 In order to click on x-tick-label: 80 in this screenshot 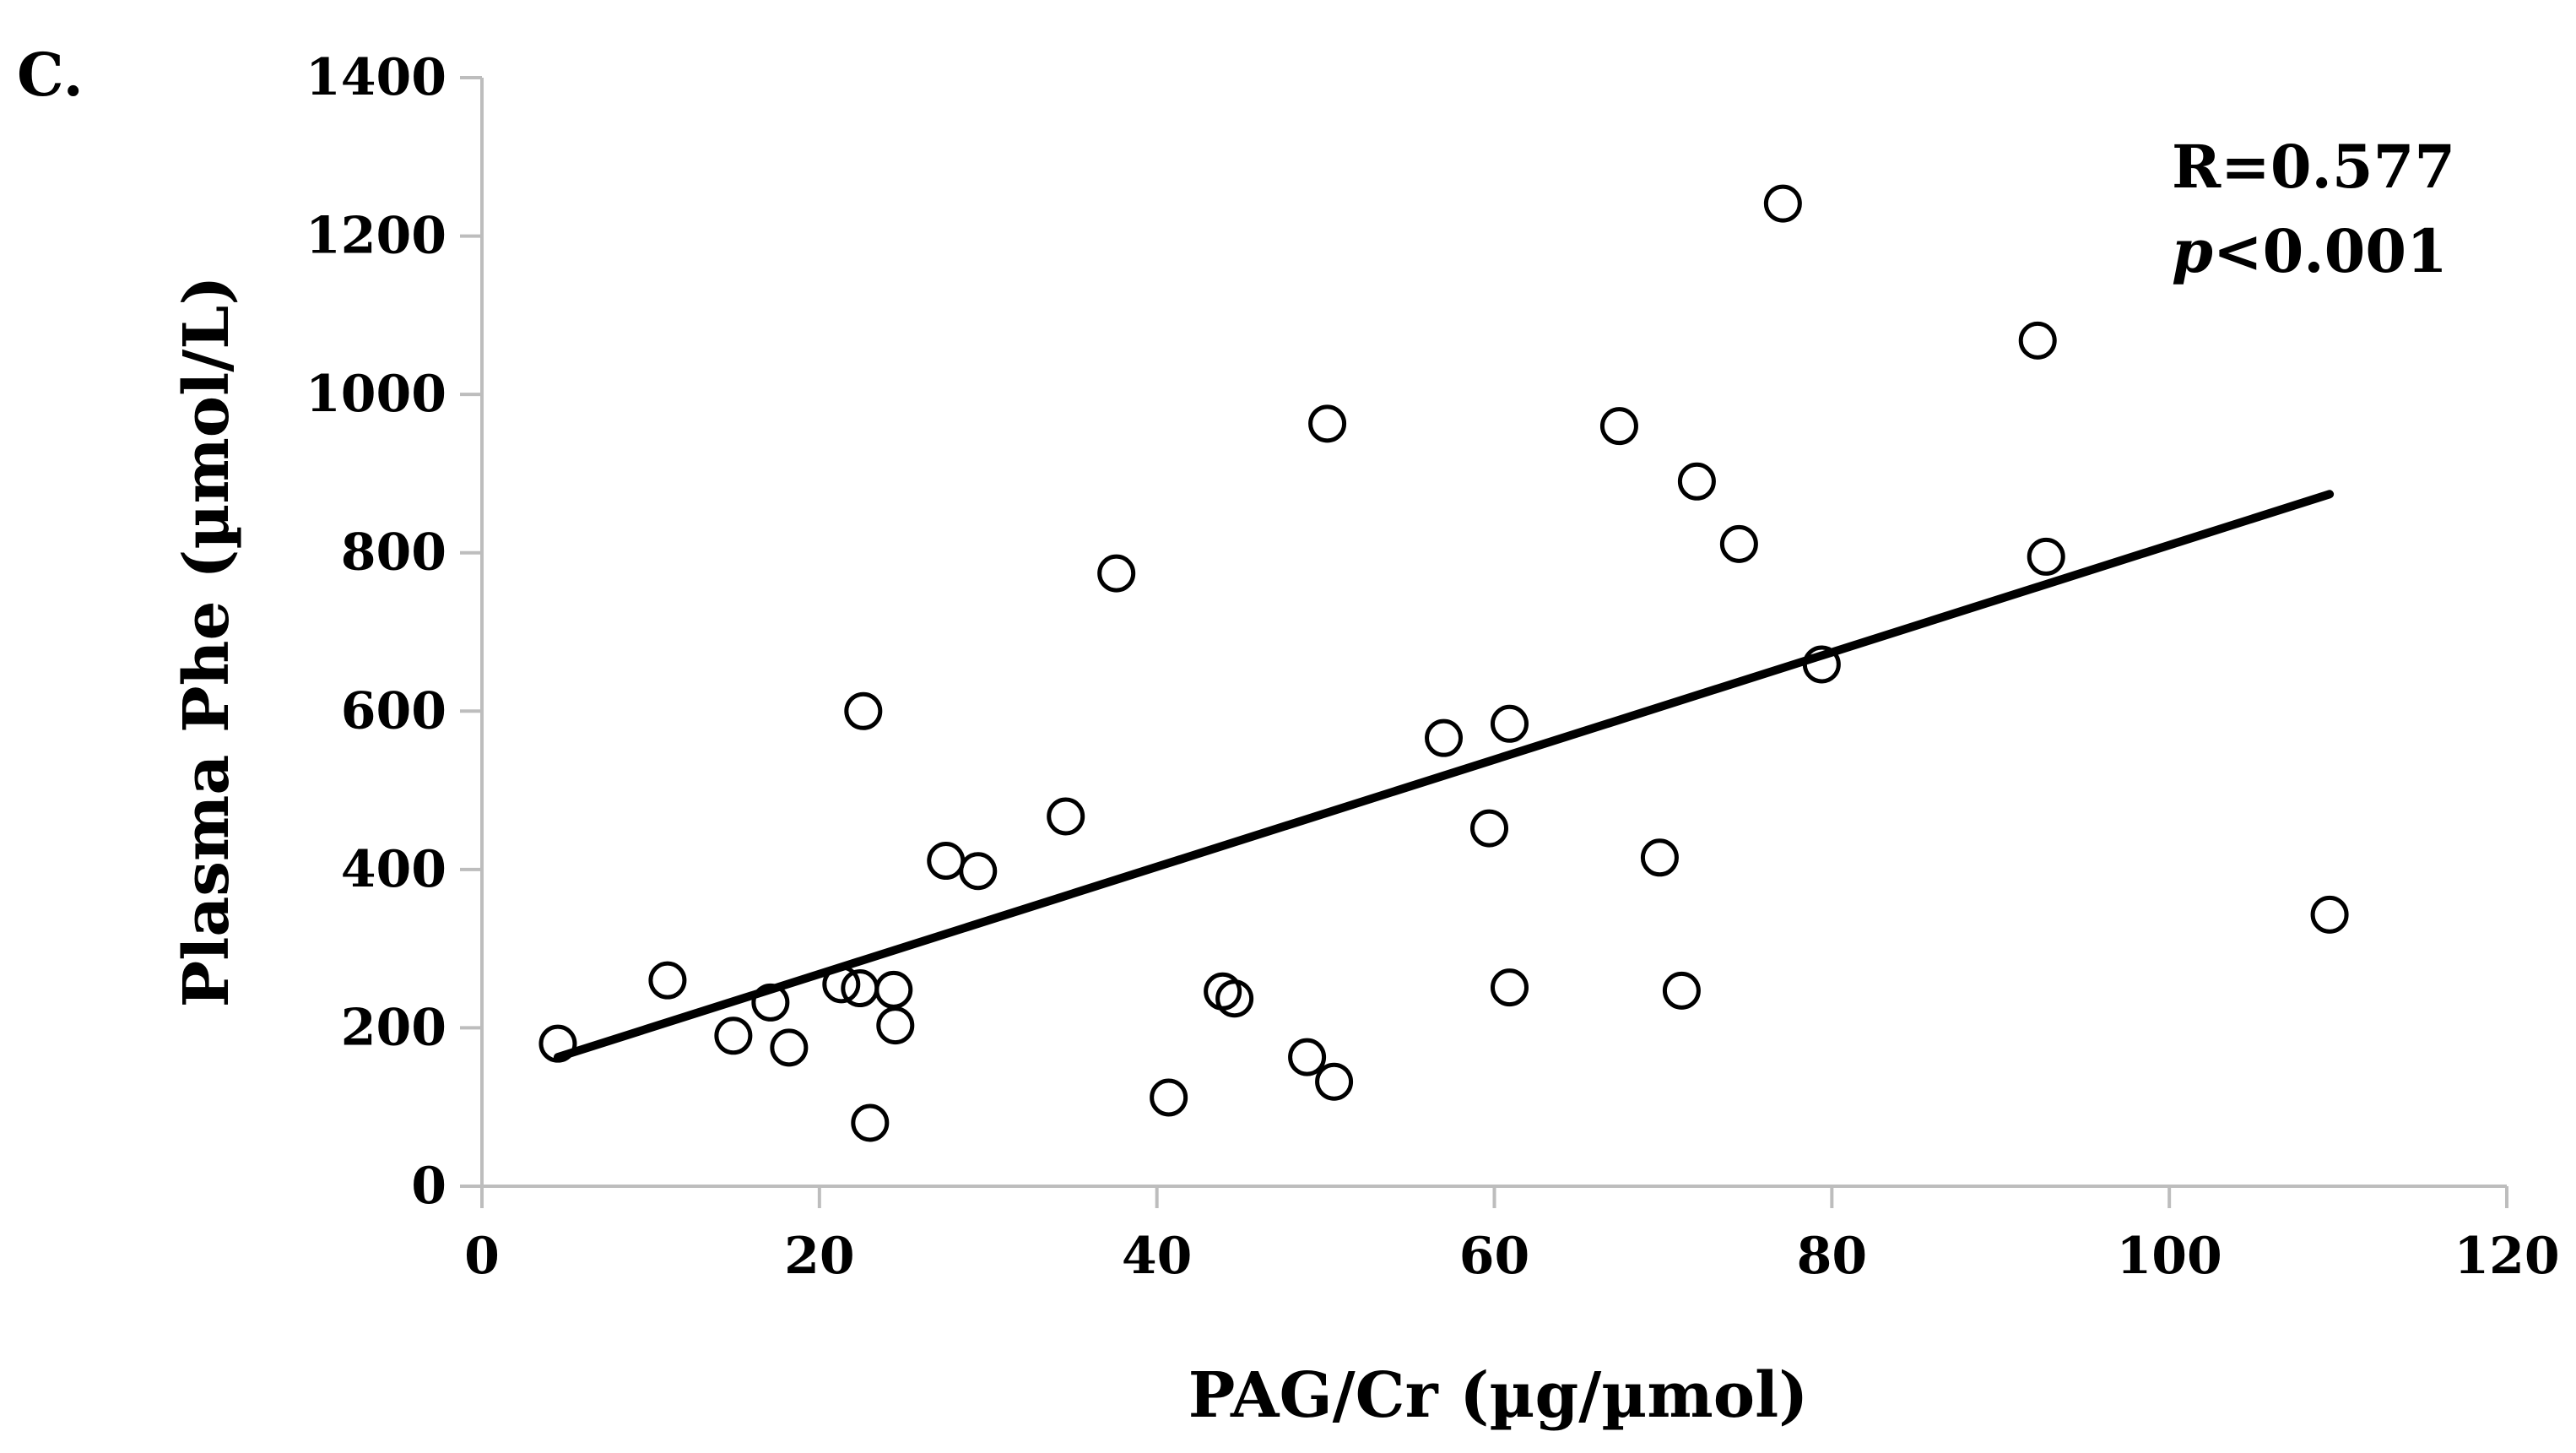, I will do `click(1832, 1256)`.